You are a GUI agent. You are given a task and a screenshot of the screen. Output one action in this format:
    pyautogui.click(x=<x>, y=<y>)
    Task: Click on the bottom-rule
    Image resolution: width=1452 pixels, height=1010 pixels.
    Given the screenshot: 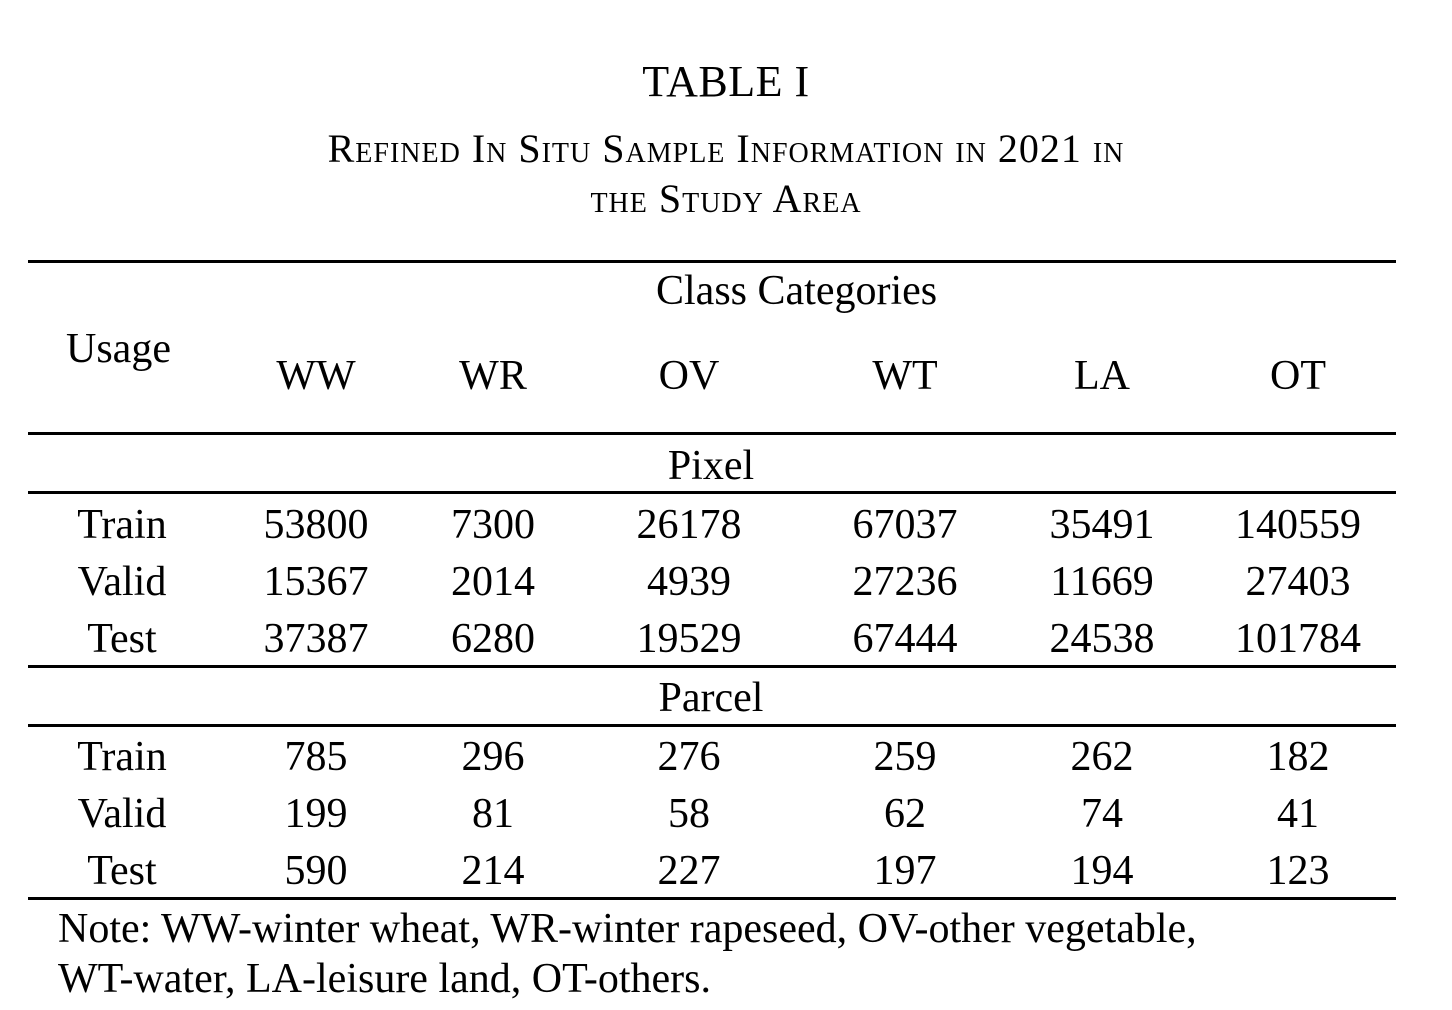 What is the action you would take?
    pyautogui.click(x=712, y=898)
    